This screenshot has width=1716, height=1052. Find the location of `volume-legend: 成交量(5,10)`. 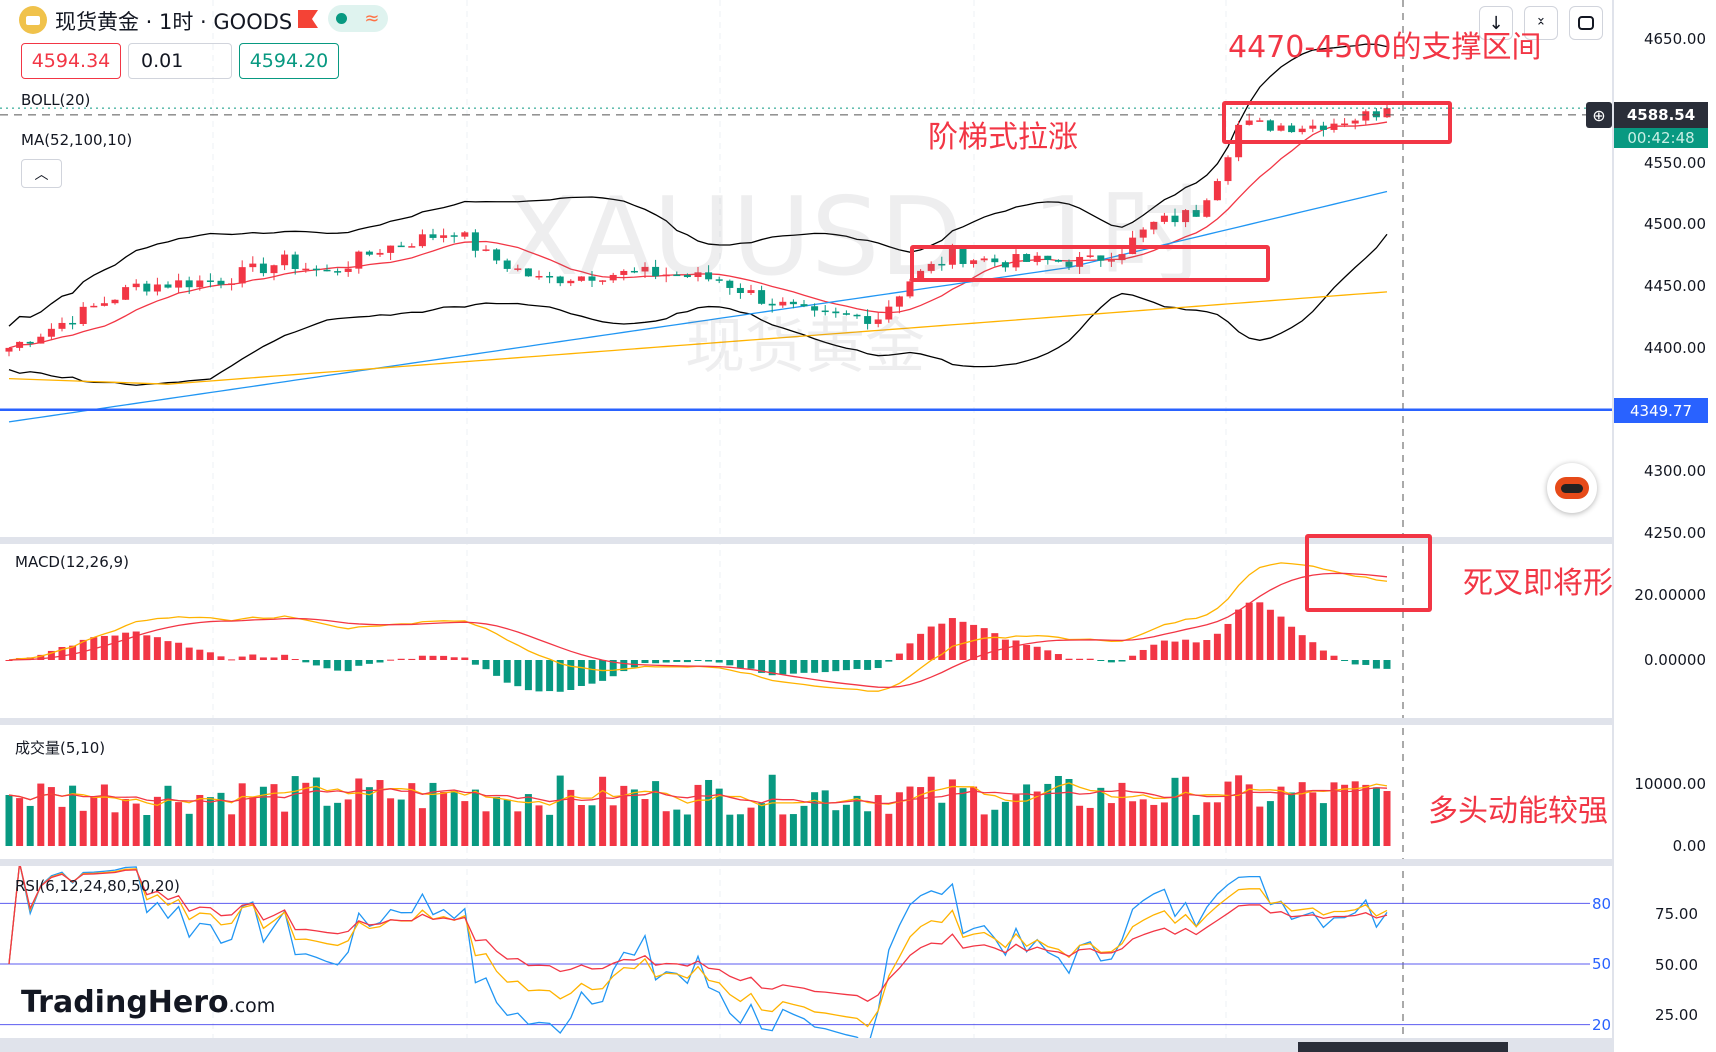

volume-legend: 成交量(5,10) is located at coordinates (60, 748).